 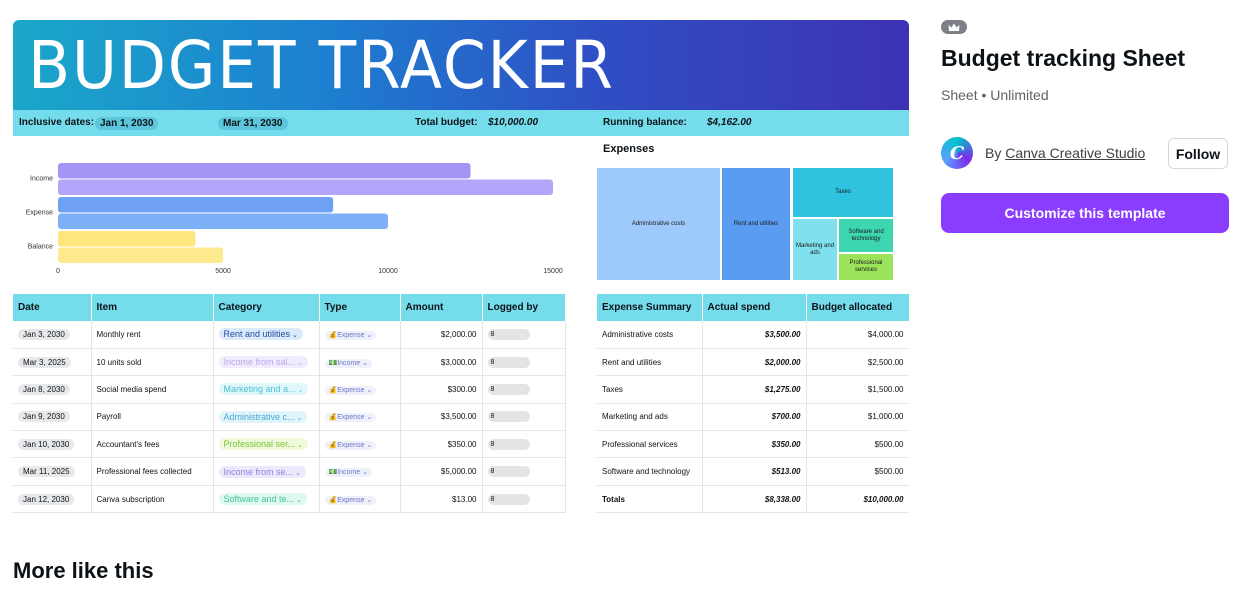 I want to click on item-cell: Social media spend, so click(x=131, y=389).